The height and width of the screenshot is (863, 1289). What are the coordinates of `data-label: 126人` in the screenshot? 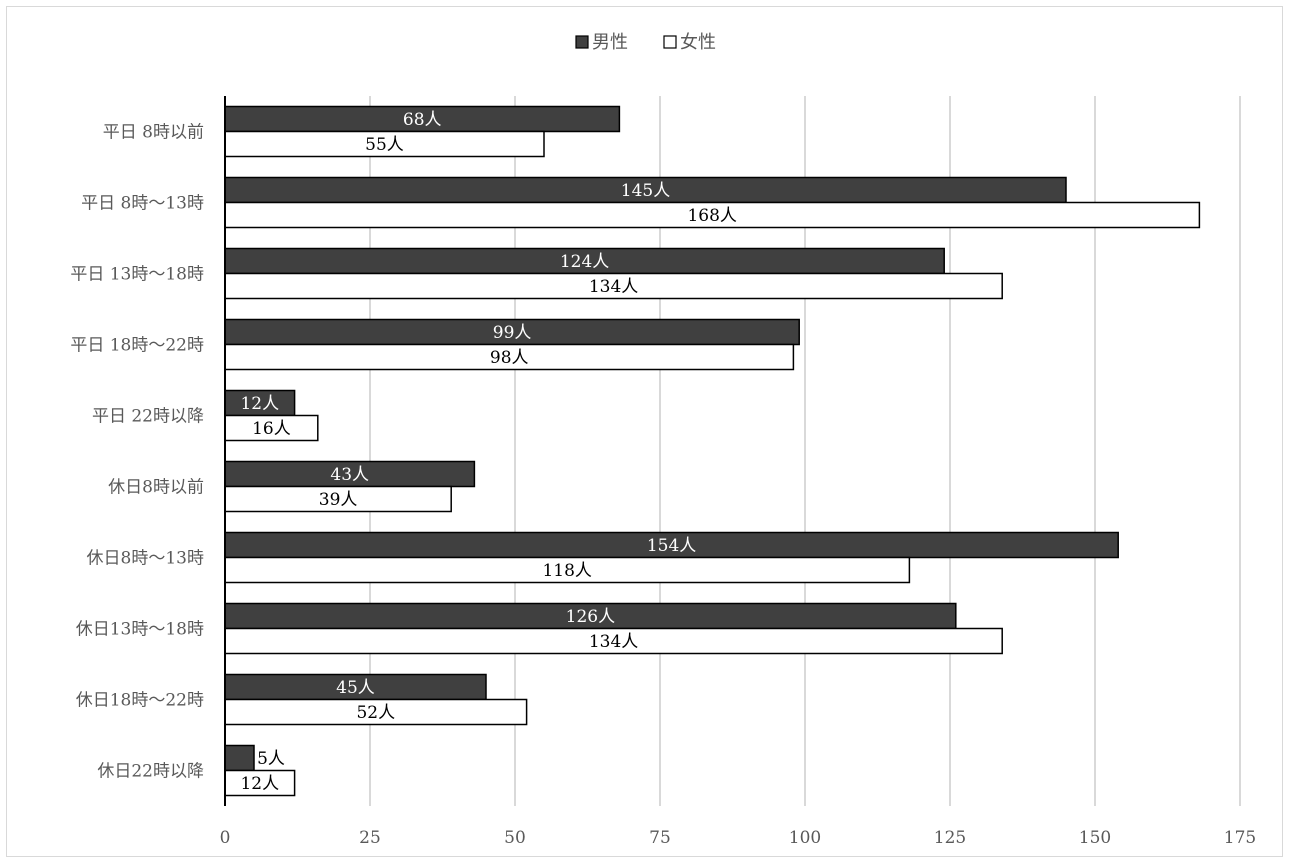 It's located at (590, 617).